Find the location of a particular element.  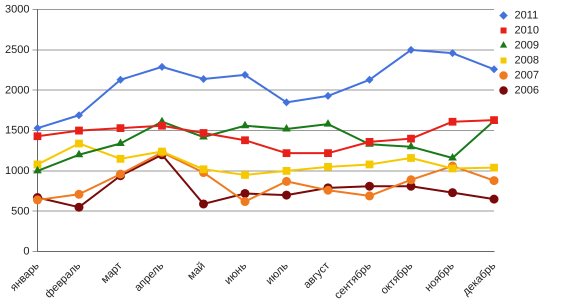

legend-label: 2009 is located at coordinates (527, 46).